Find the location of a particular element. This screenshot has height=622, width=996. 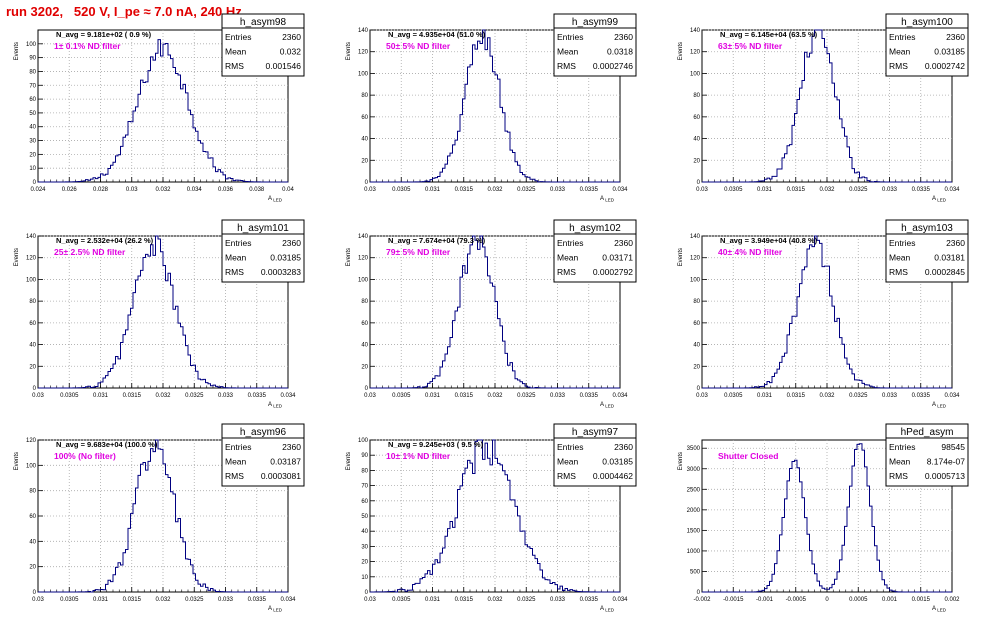

stats-value: 0.03171 is located at coordinates (617, 258).